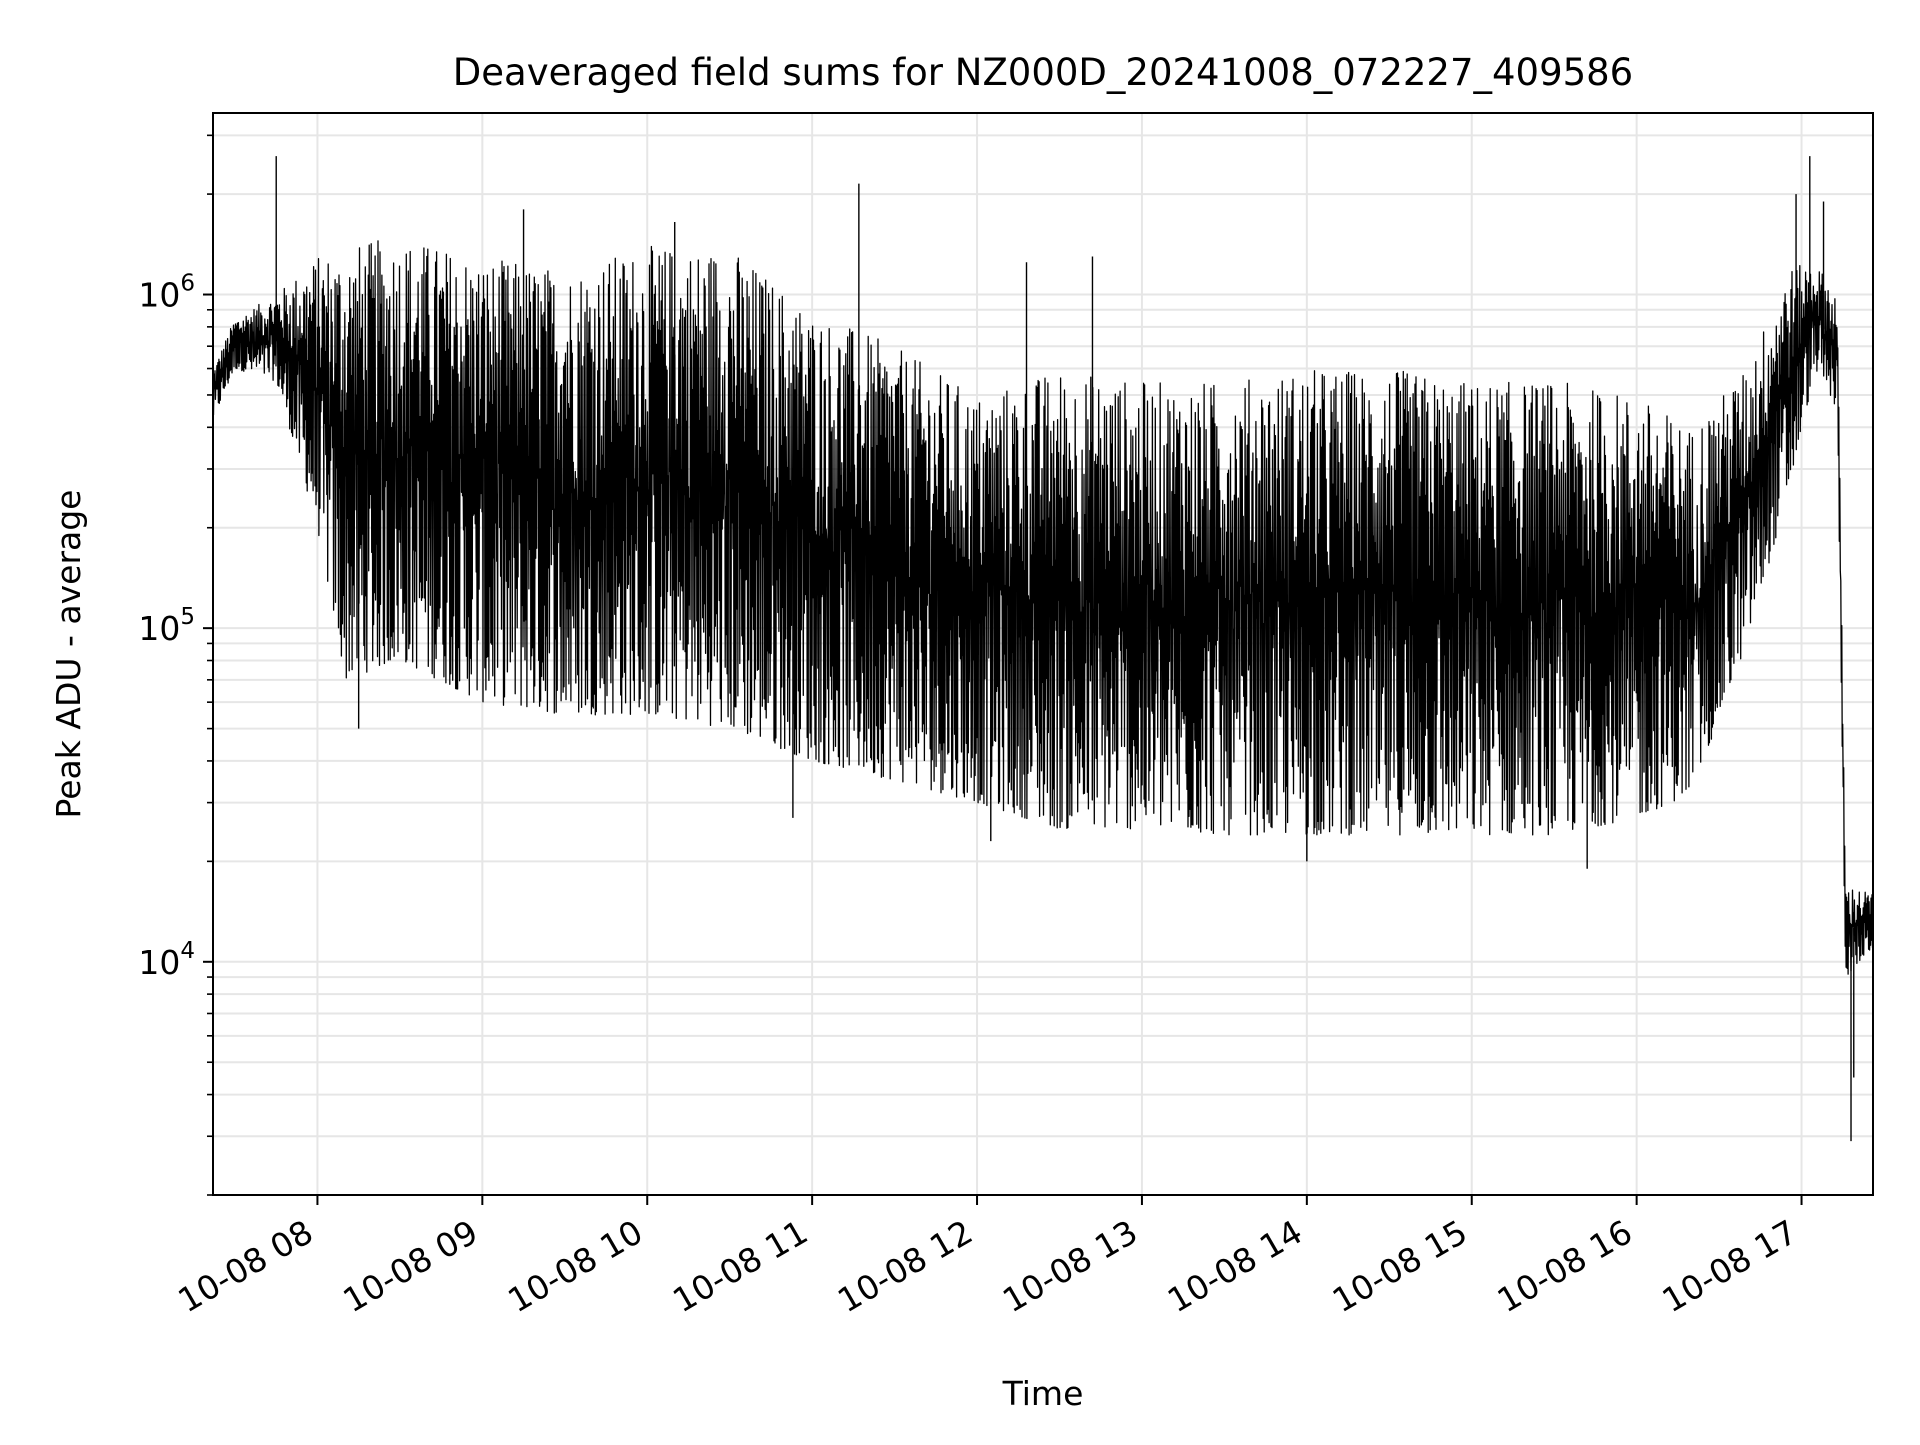 Image resolution: width=1920 pixels, height=1445 pixels. I want to click on y-tick-label: 10⁶, so click(166, 293).